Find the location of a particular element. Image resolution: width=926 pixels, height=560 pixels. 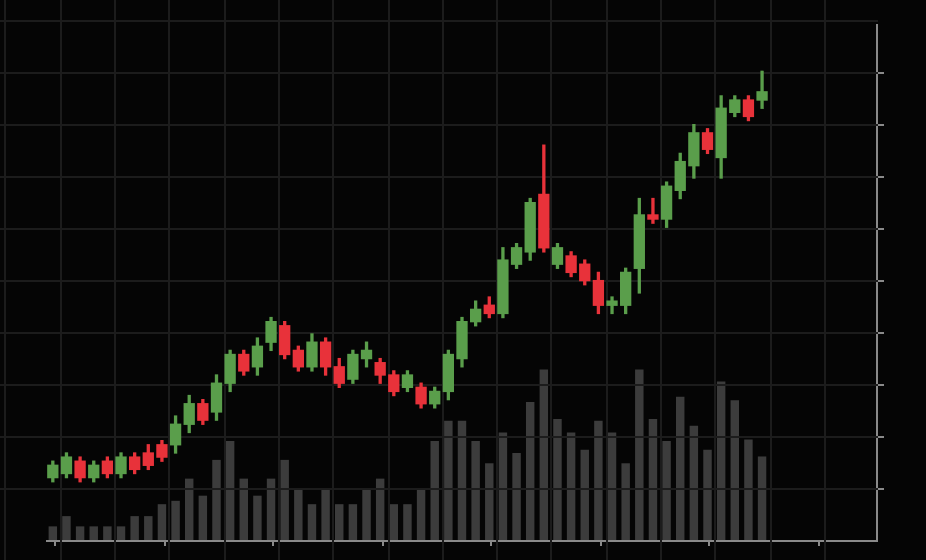

candlestick is located at coordinates (653, 210).